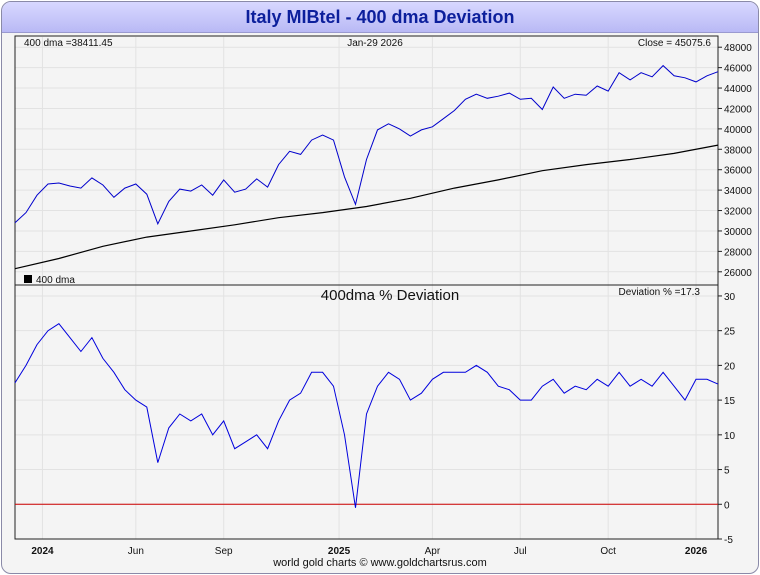 Image resolution: width=760 pixels, height=575 pixels. What do you see at coordinates (738, 232) in the screenshot?
I see `upper-tick-label: 30000` at bounding box center [738, 232].